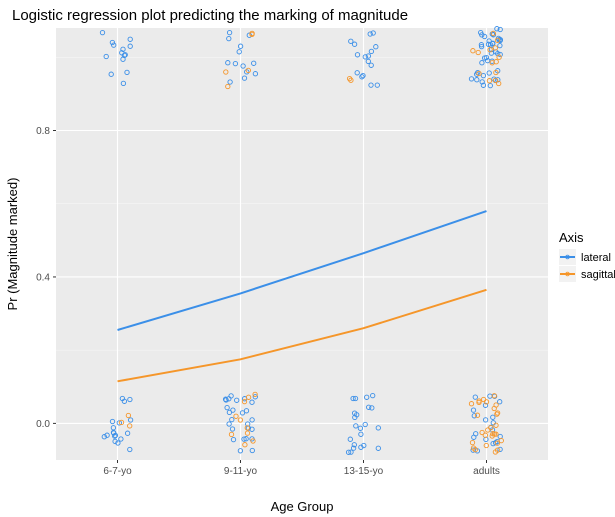 The image size is (615, 517). What do you see at coordinates (567, 257) in the screenshot?
I see `legend-key-point-lateral` at bounding box center [567, 257].